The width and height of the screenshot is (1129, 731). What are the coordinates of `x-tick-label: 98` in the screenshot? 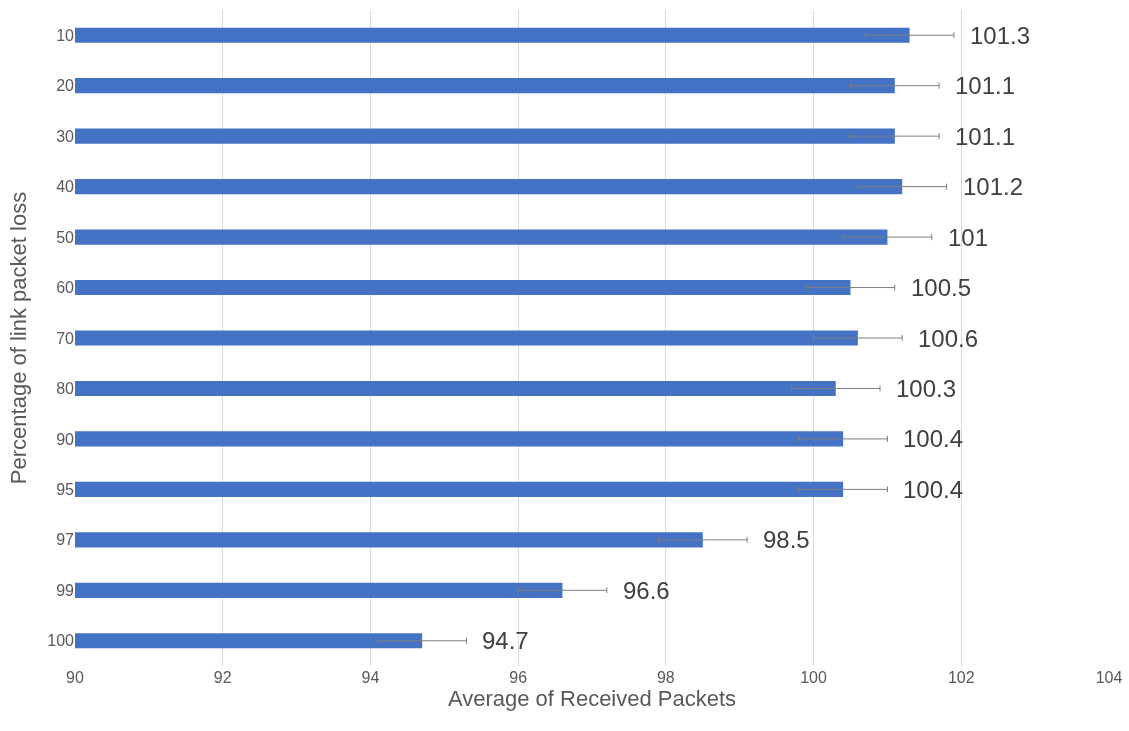 It's located at (665, 677).